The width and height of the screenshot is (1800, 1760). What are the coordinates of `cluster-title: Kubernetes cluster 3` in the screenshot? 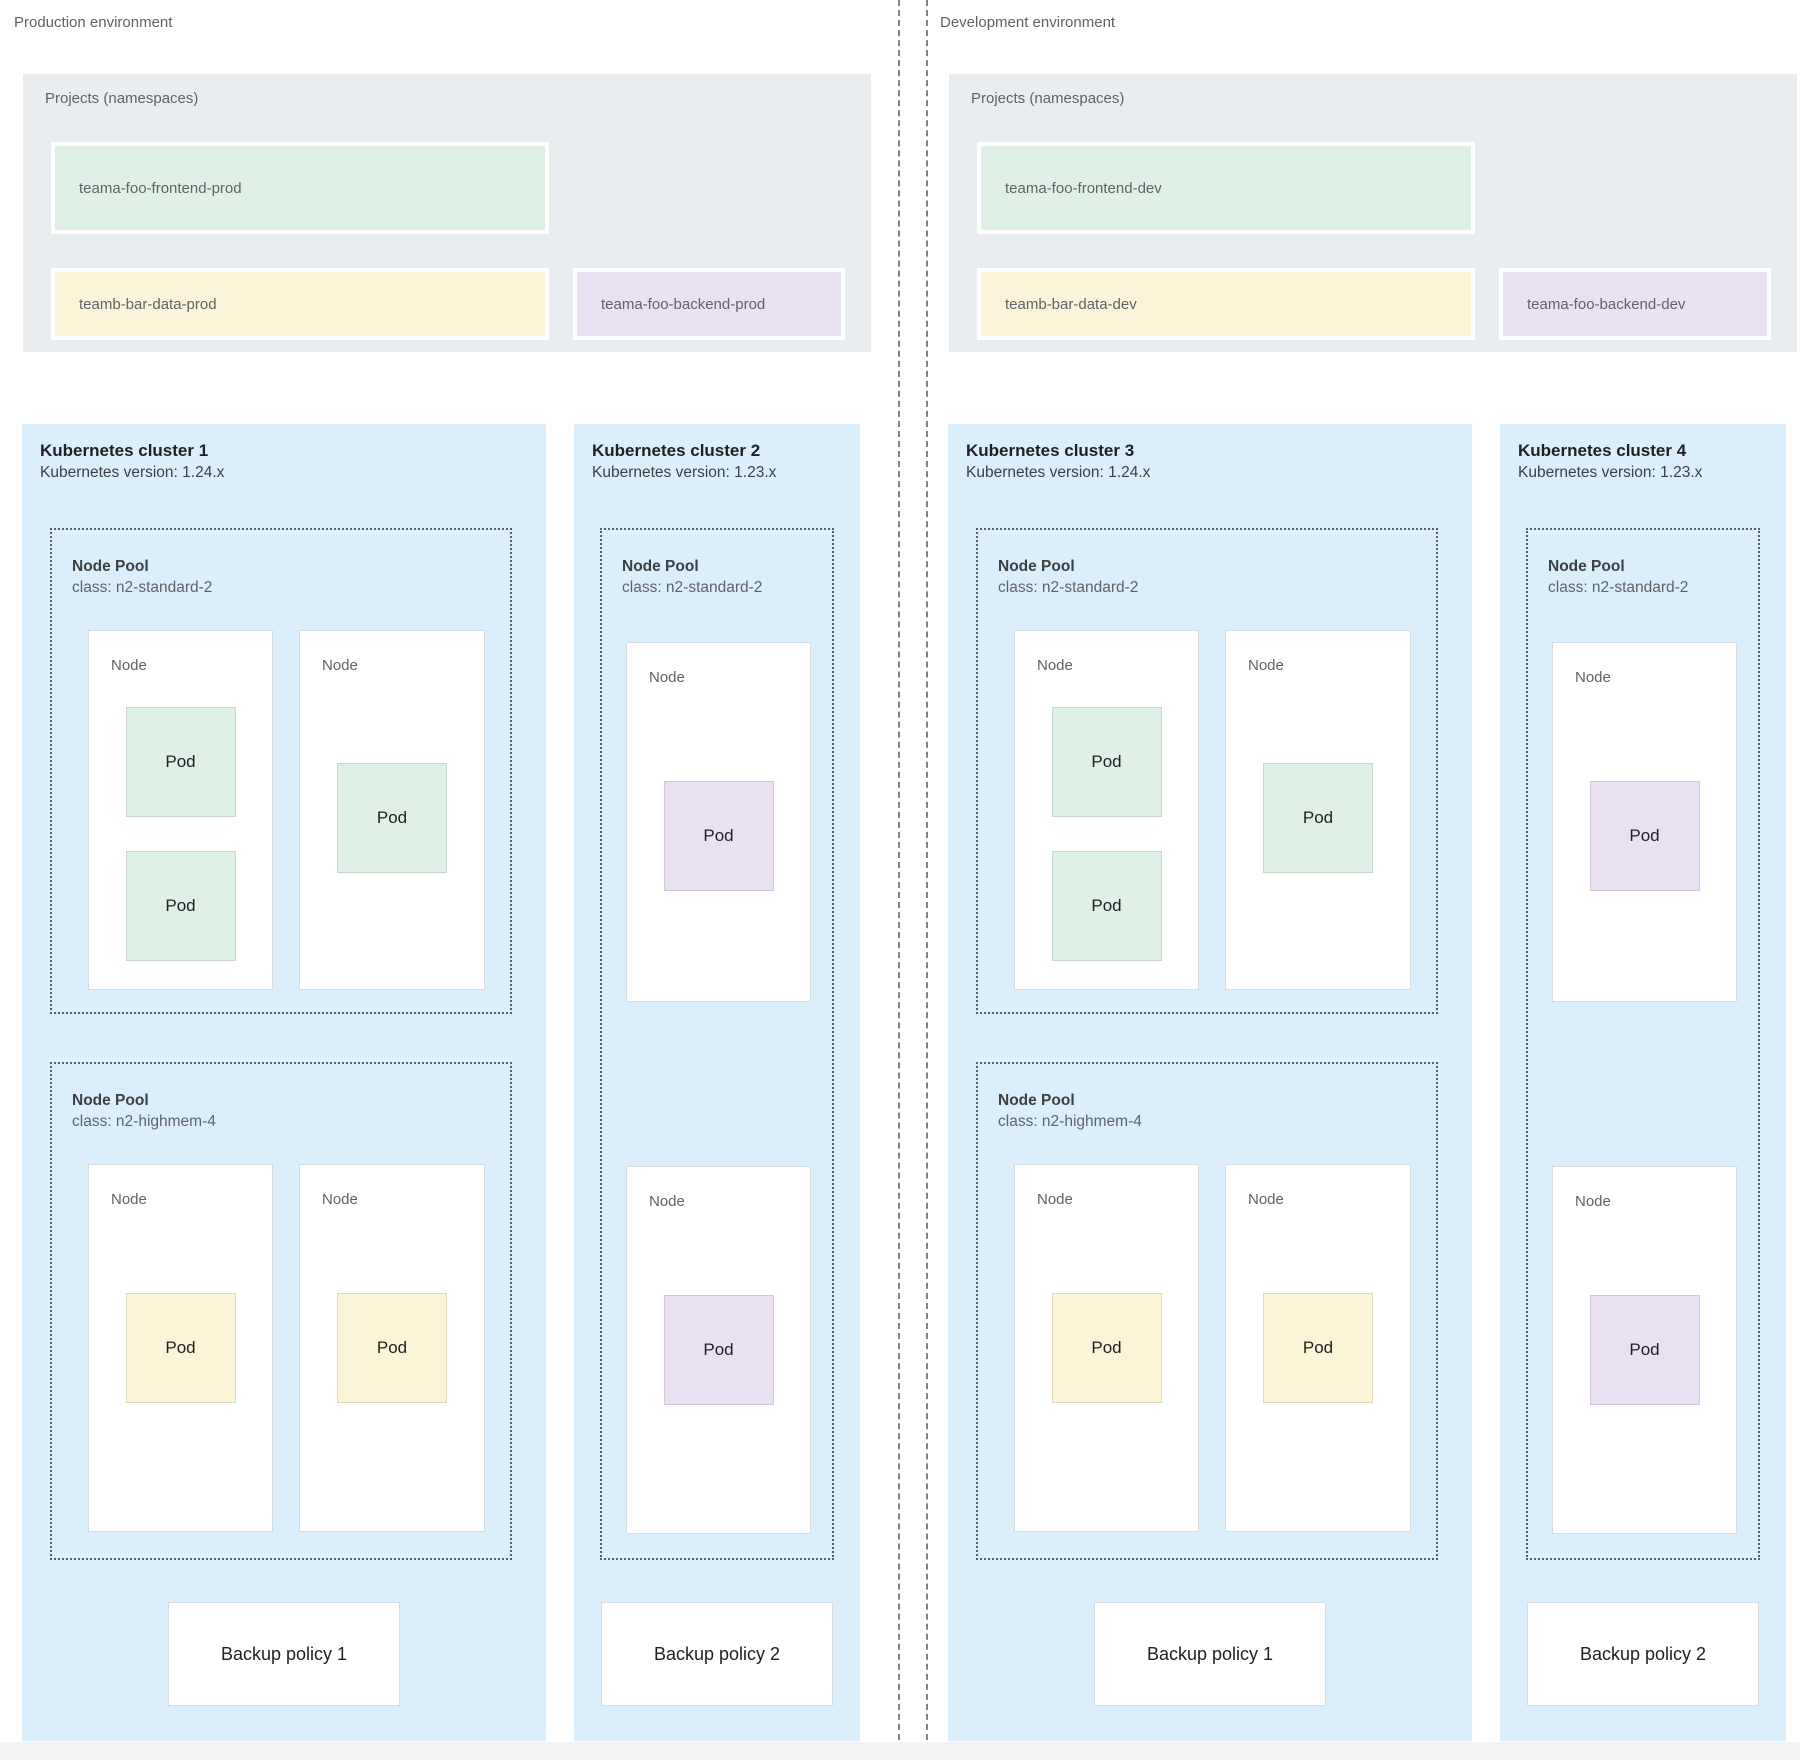 It's located at (1050, 450).